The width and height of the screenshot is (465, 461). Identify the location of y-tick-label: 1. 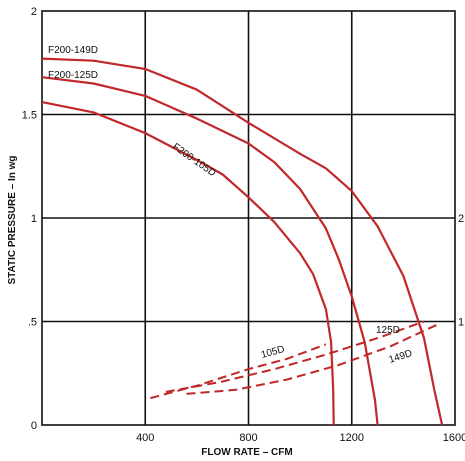
(34, 219).